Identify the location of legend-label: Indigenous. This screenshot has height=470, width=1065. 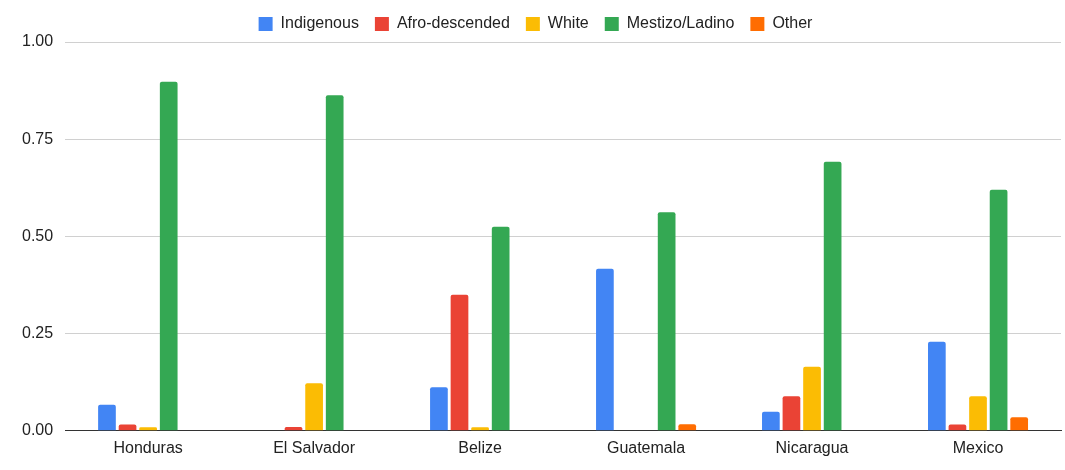
(319, 23).